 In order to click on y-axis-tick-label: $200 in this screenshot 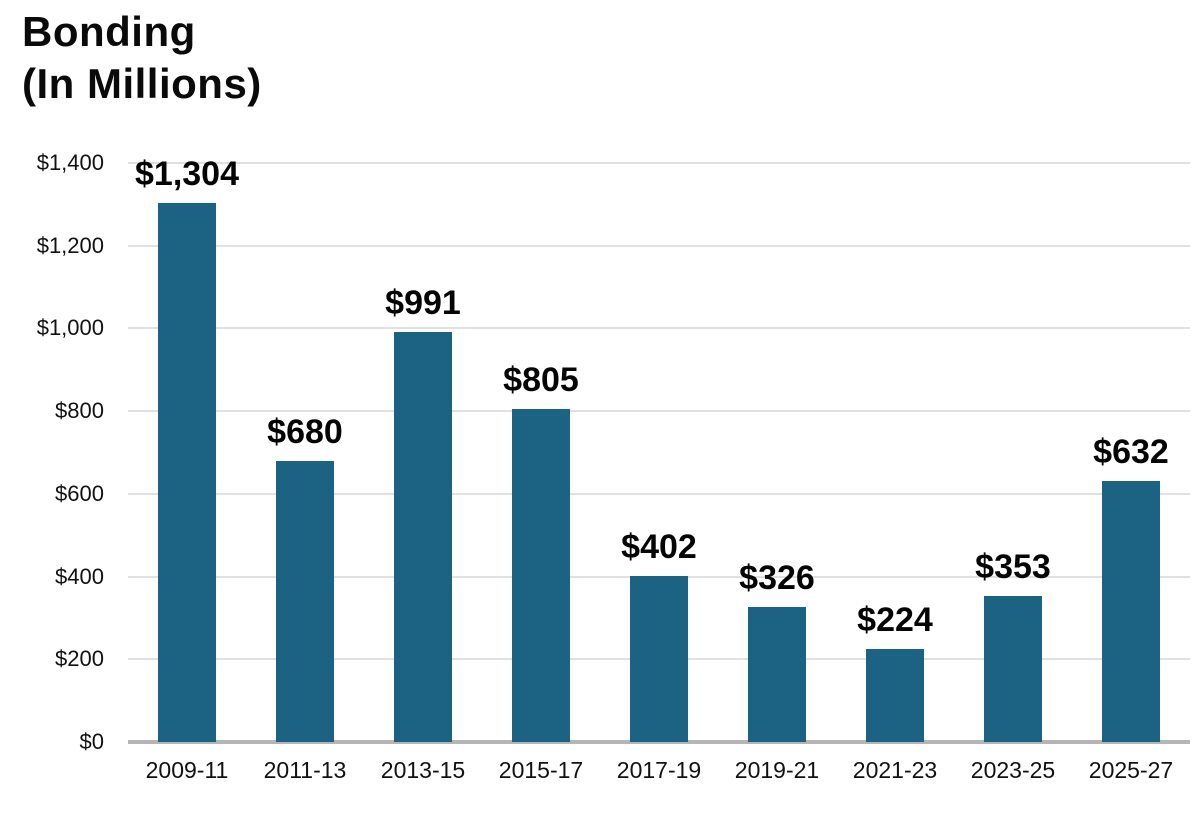, I will do `click(79, 659)`.